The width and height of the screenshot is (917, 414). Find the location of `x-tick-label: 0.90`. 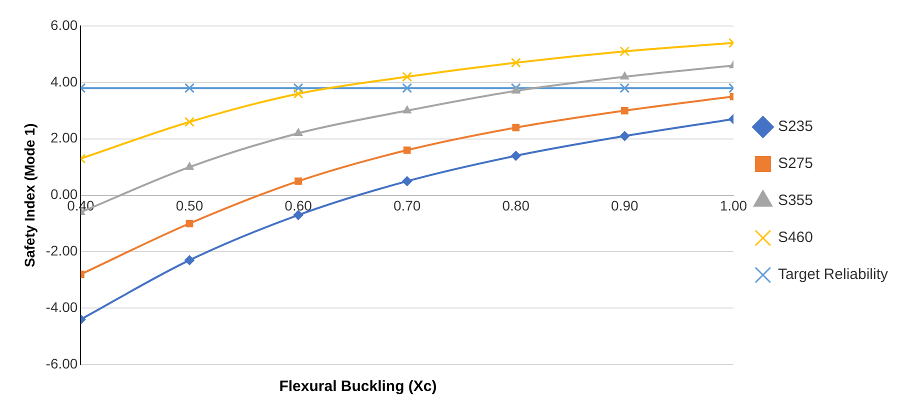

x-tick-label: 0.90 is located at coordinates (624, 206).